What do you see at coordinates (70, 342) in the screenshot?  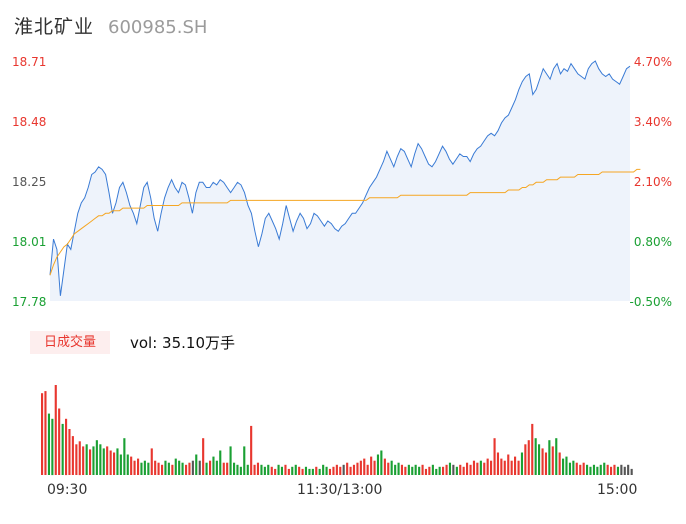 I see `daily-volume-badge: 日成交量` at bounding box center [70, 342].